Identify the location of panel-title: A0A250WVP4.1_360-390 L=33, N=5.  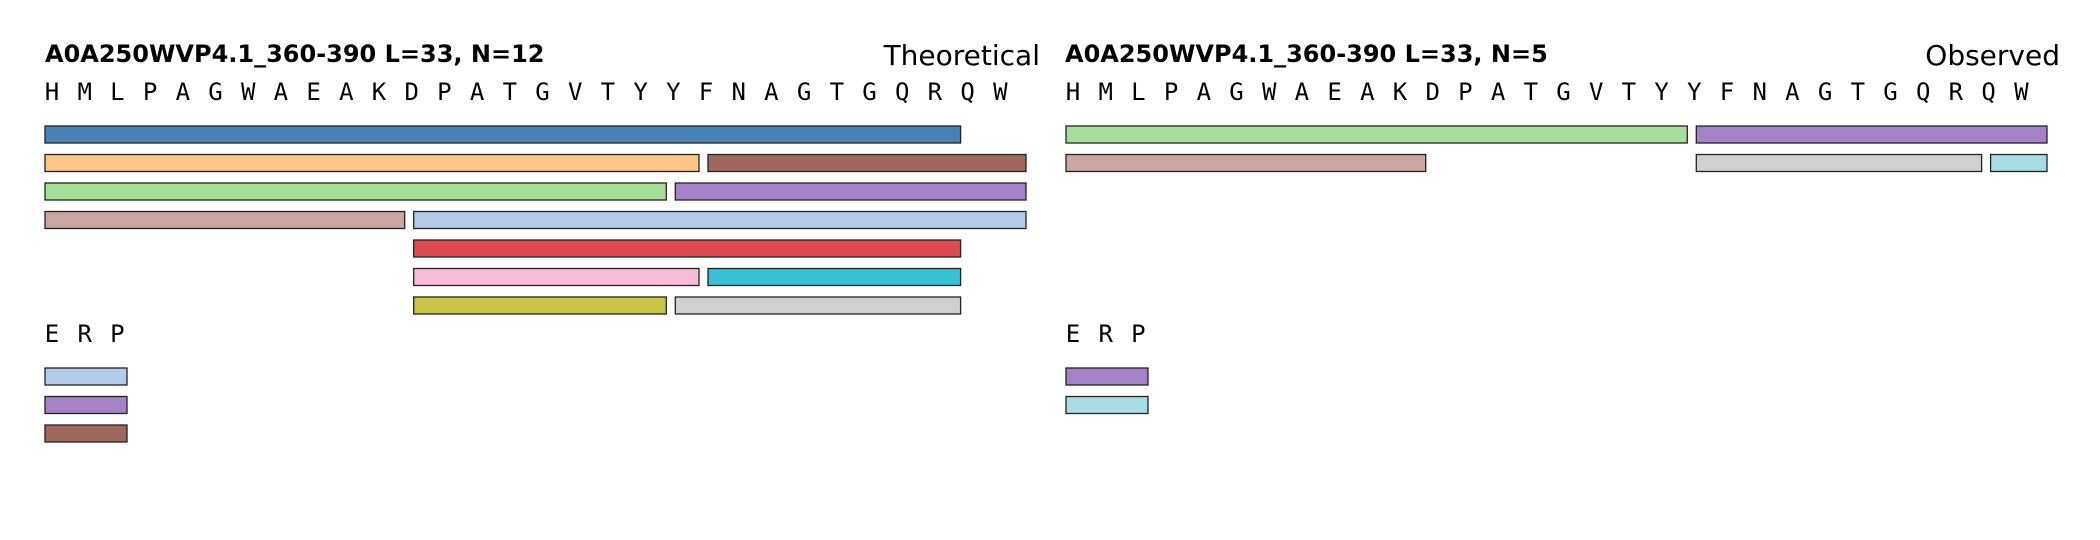
(1306, 54).